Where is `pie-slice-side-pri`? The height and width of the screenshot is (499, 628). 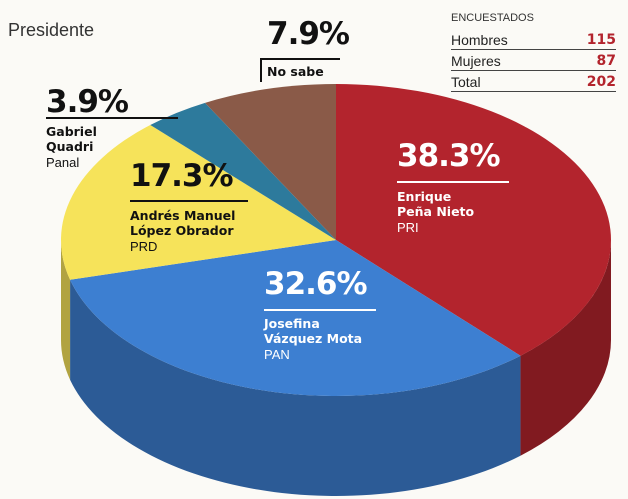 pie-slice-side-pri is located at coordinates (565, 348).